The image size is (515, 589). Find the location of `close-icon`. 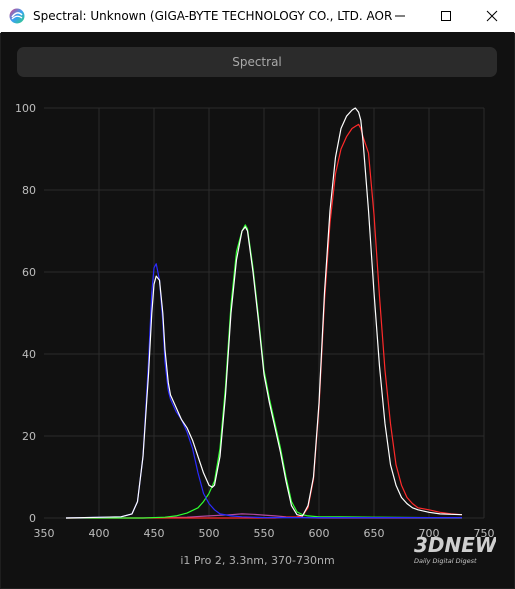

close-icon is located at coordinates (492, 16).